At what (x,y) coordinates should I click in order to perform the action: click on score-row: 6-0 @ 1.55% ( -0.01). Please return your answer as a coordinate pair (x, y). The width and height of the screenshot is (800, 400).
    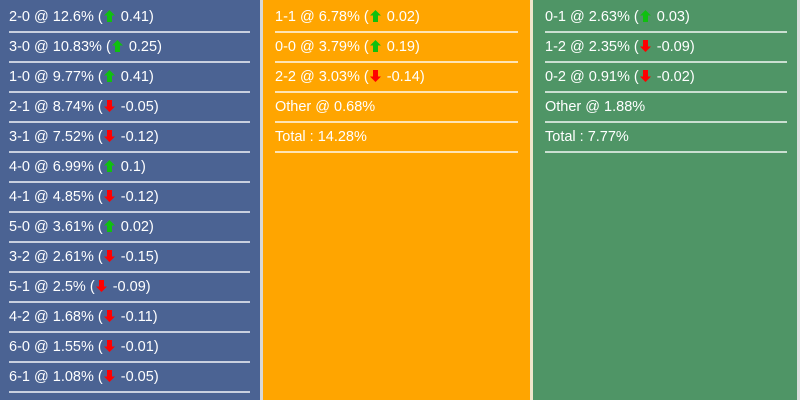
    Looking at the image, I should click on (129, 348).